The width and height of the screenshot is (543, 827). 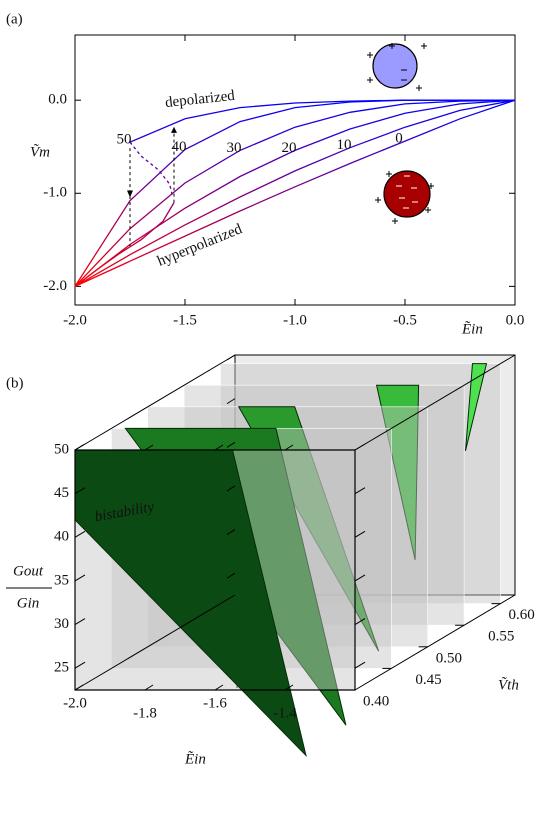 I want to click on z-tick-label: 50, so click(x=61, y=449).